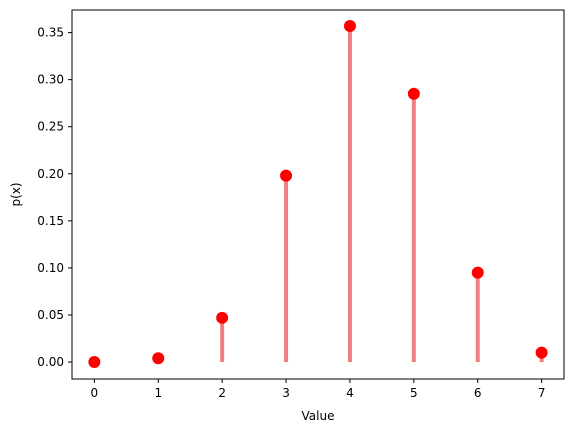  What do you see at coordinates (542, 393) in the screenshot?
I see `x-tick-label: 7` at bounding box center [542, 393].